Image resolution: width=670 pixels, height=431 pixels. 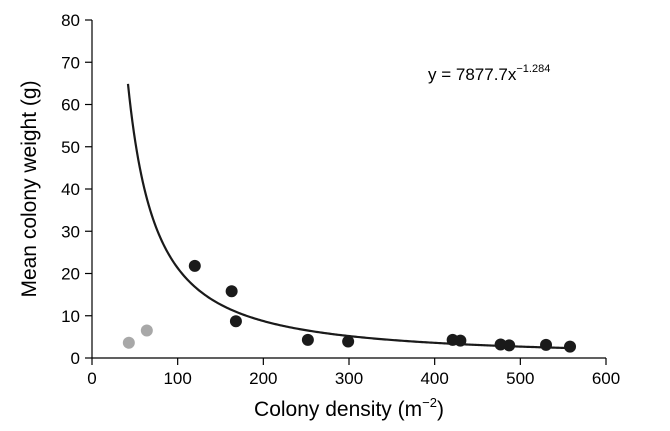 I want to click on x-ticks: 0 100 200 300 400 500 600, so click(x=353, y=373).